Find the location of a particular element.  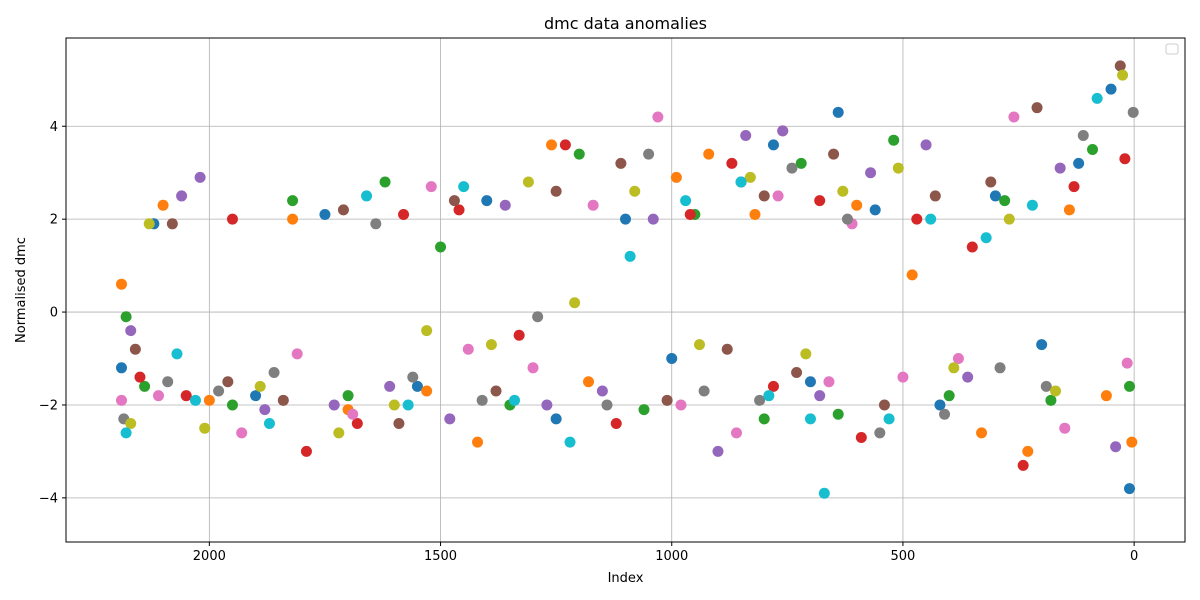

y-tick-label: −2 is located at coordinates (48, 405).